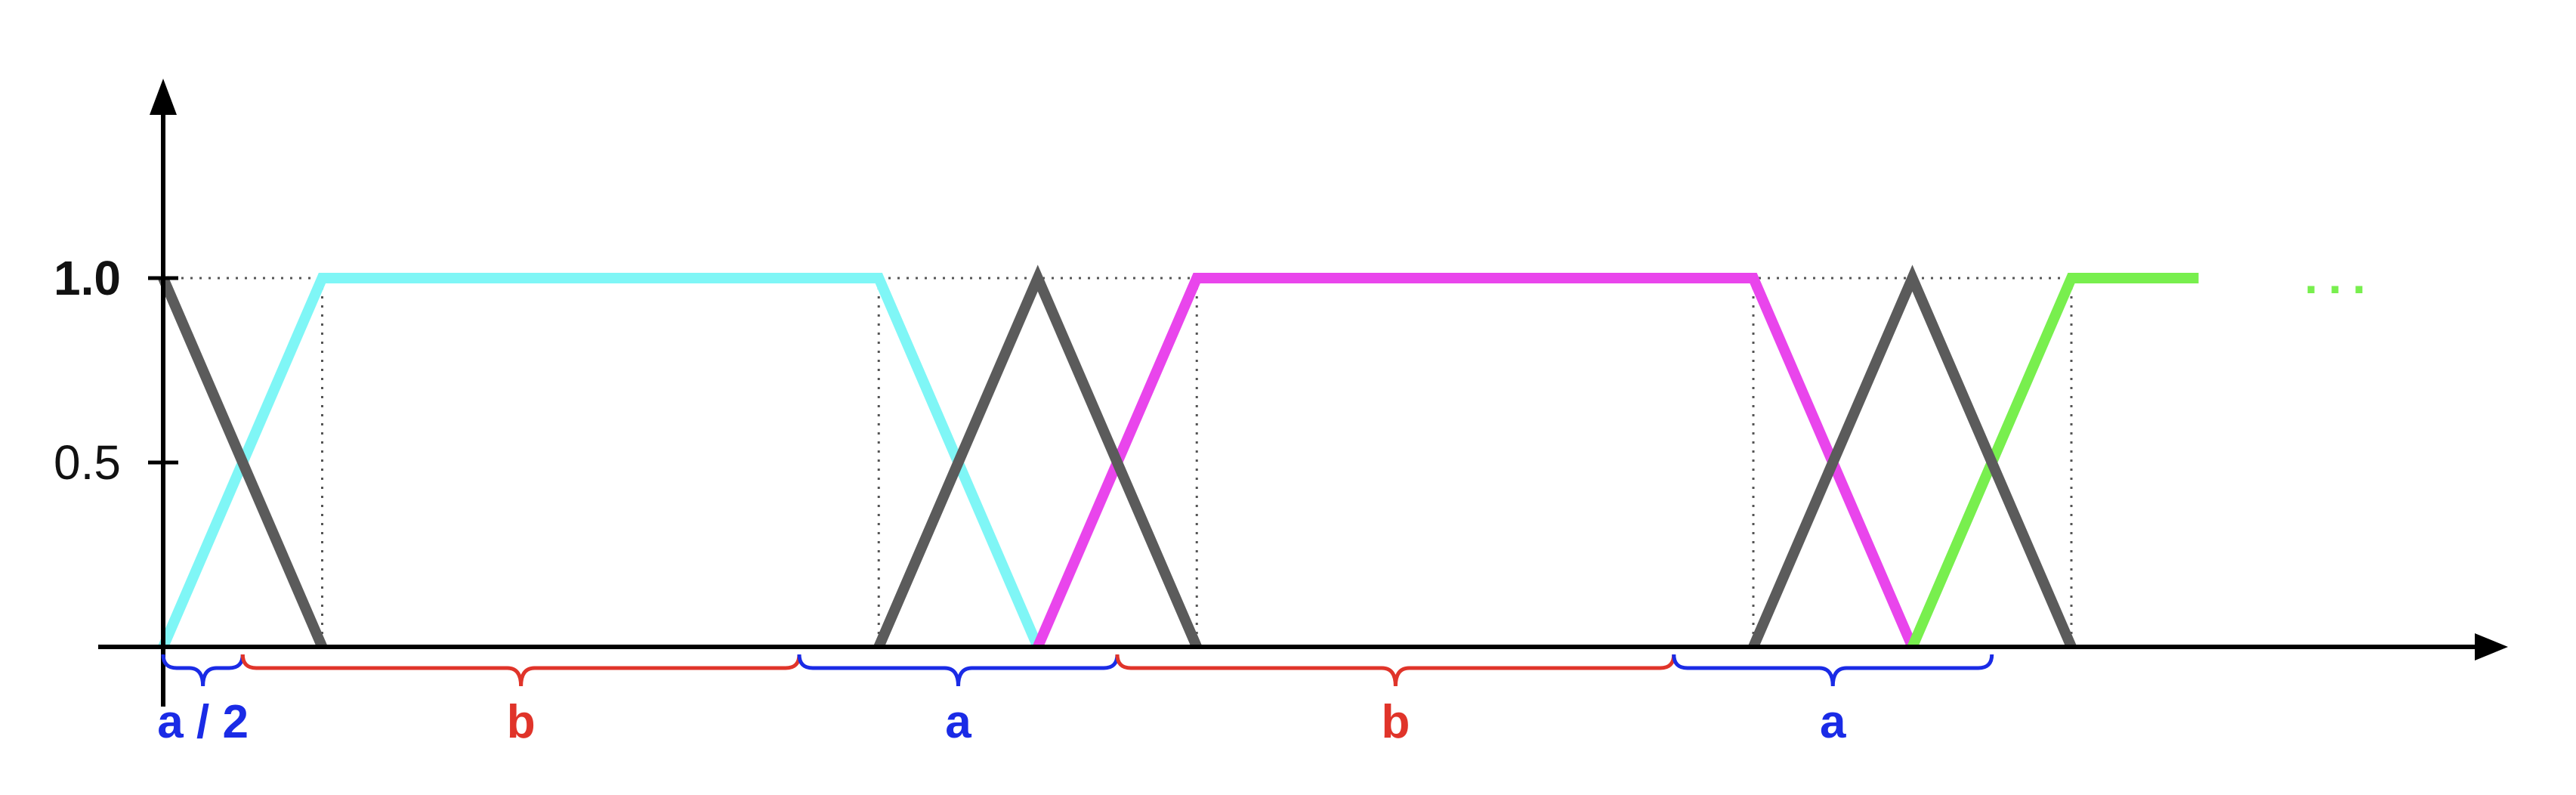 Image resolution: width=2576 pixels, height=795 pixels. What do you see at coordinates (87, 462) in the screenshot?
I see `y-tick-label-0.5: 0.5` at bounding box center [87, 462].